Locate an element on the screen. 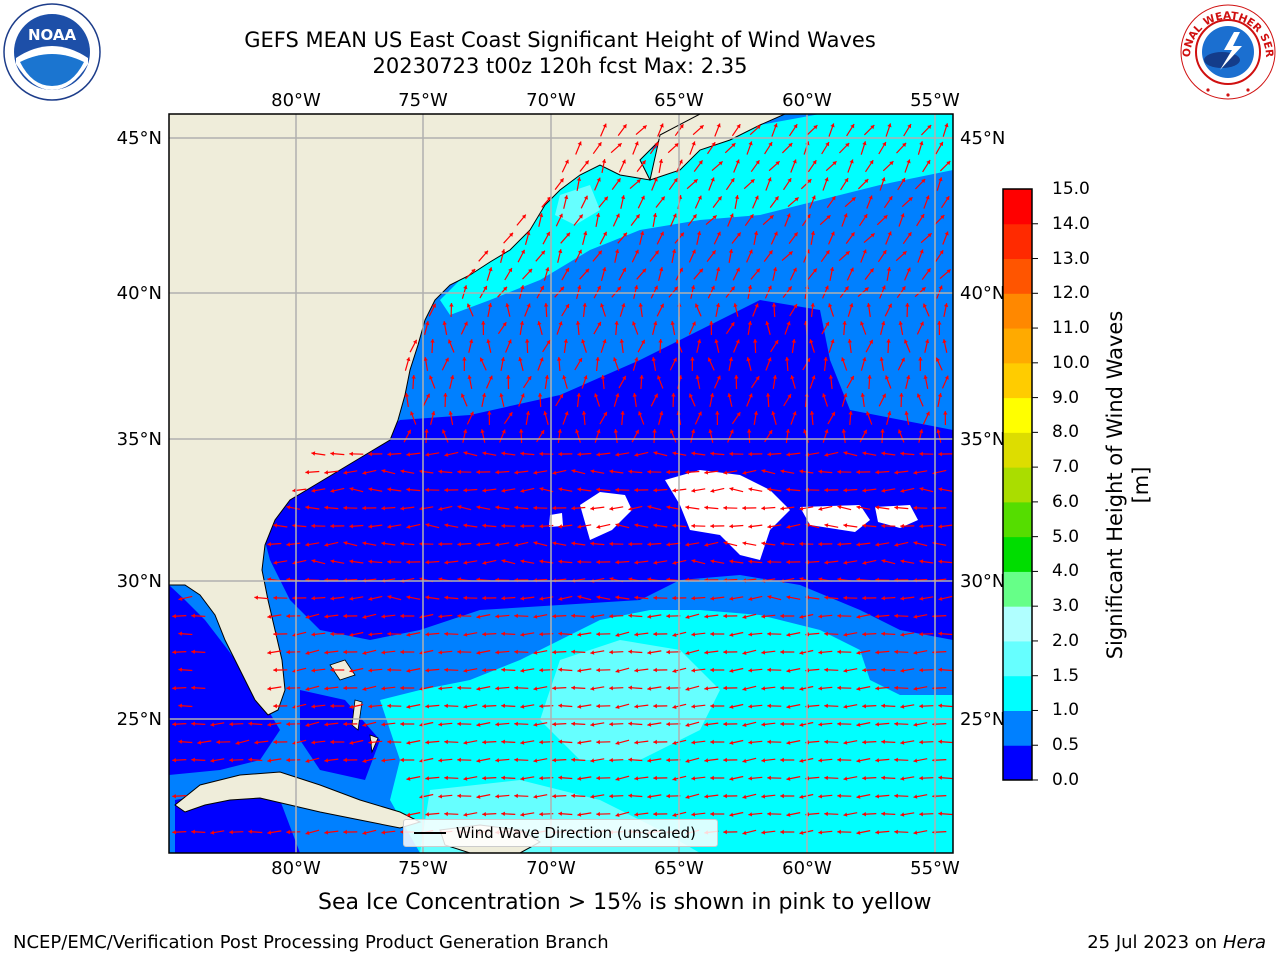 This screenshot has height=960, width=1280. lon-tick-label: 70°W is located at coordinates (551, 868).